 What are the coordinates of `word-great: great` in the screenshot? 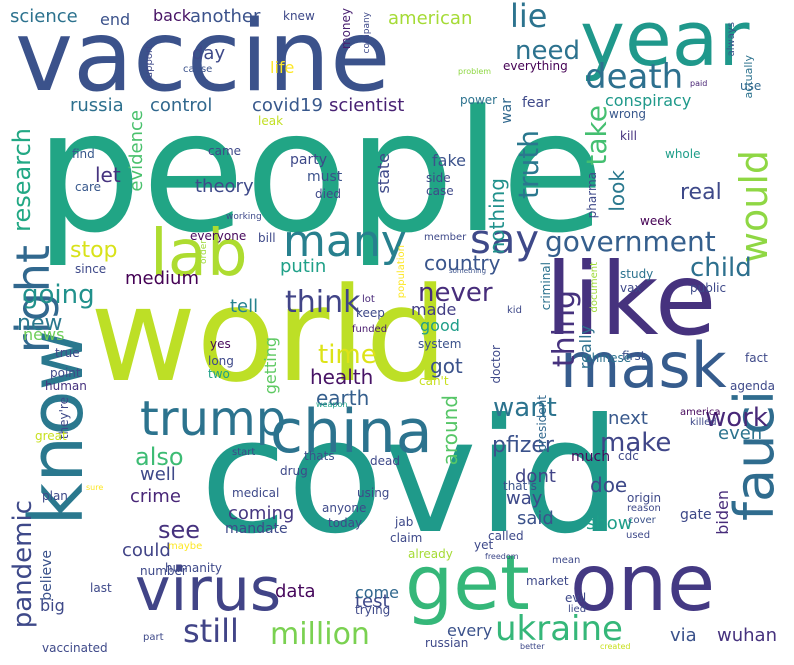 It's located at (51, 436).